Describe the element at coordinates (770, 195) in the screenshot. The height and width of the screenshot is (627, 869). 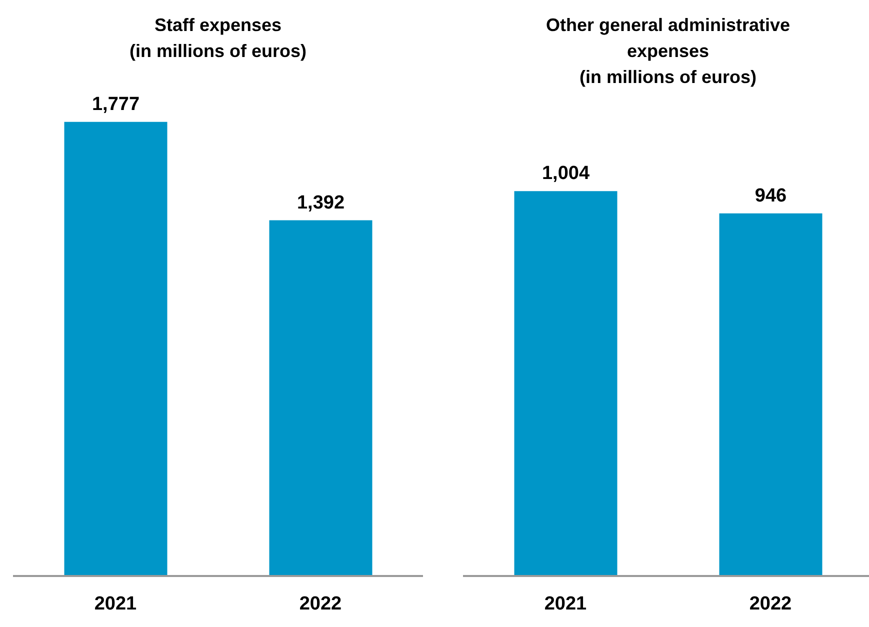
I see `data-label: 946` at that location.